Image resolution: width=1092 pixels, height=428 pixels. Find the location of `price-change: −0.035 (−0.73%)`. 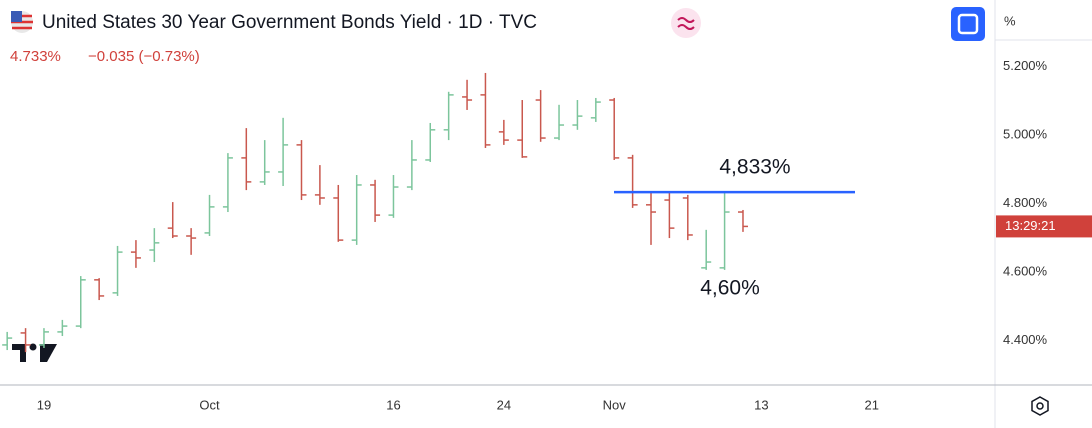

price-change: −0.035 (−0.73%) is located at coordinates (144, 56).